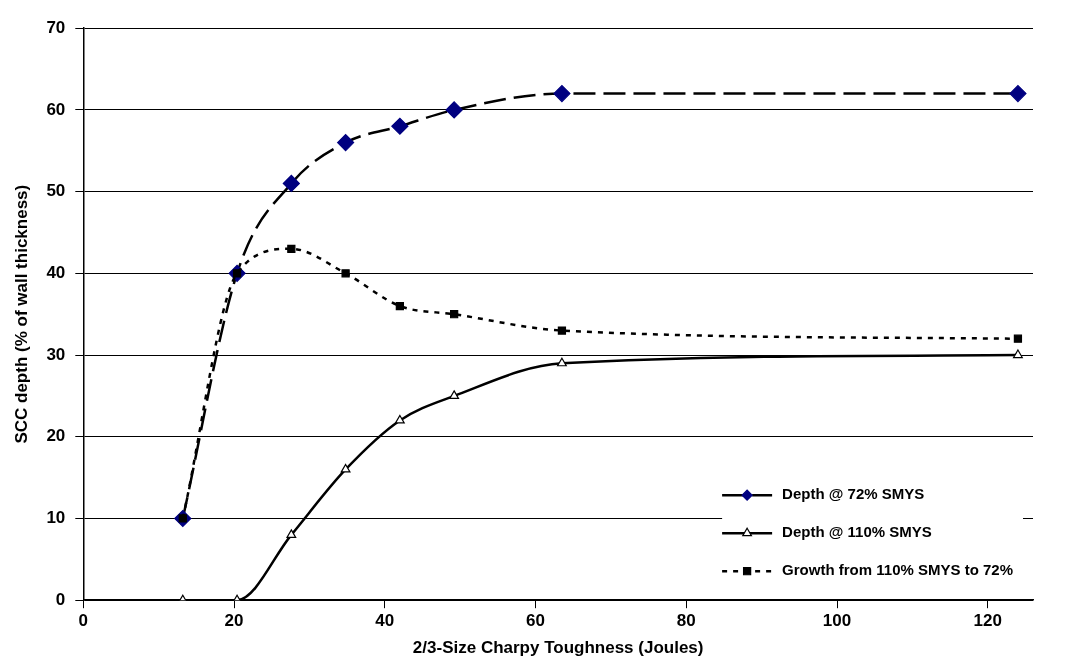 The height and width of the screenshot is (671, 1071). Describe the element at coordinates (837, 621) in the screenshot. I see `x-tick-label: 100` at that location.